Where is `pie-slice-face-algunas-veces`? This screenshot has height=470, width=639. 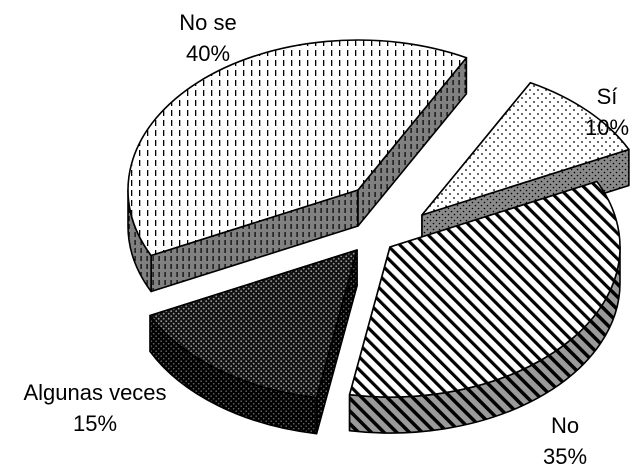
pie-slice-face-algunas-veces is located at coordinates (253, 324).